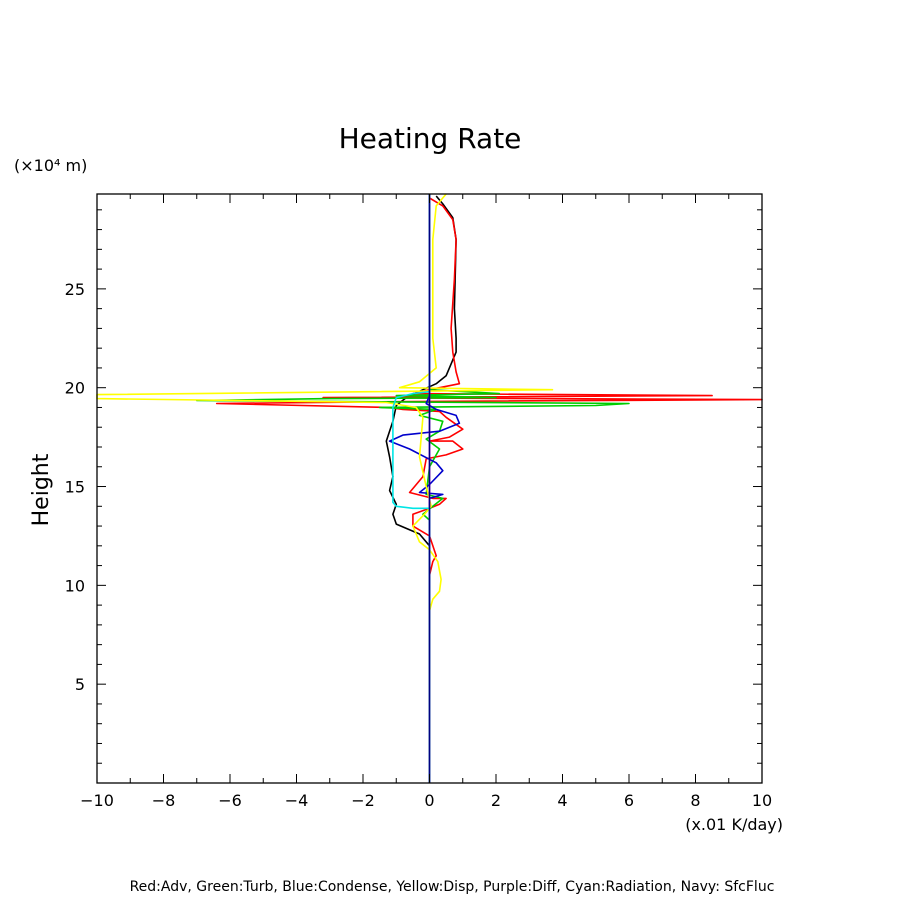 The width and height of the screenshot is (904, 904). I want to click on y-tick-label: 10, so click(75, 585).